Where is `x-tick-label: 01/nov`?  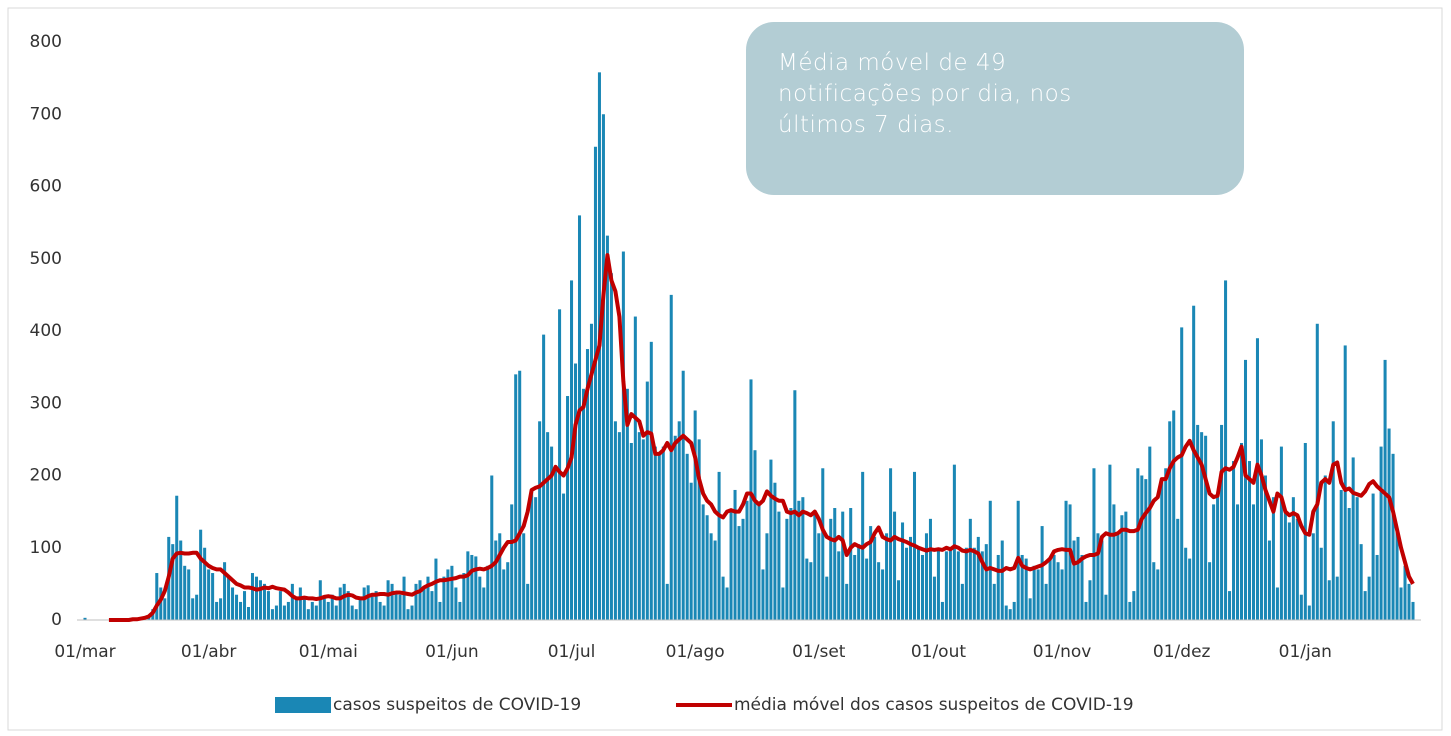
x-tick-label: 01/nov is located at coordinates (1062, 652).